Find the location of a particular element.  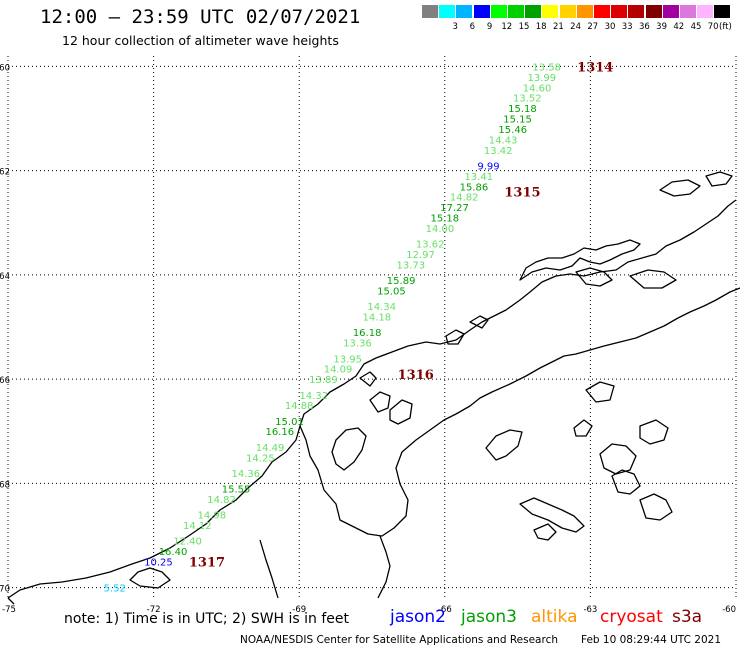

wave-height-label: 13.58 is located at coordinates (546, 67).